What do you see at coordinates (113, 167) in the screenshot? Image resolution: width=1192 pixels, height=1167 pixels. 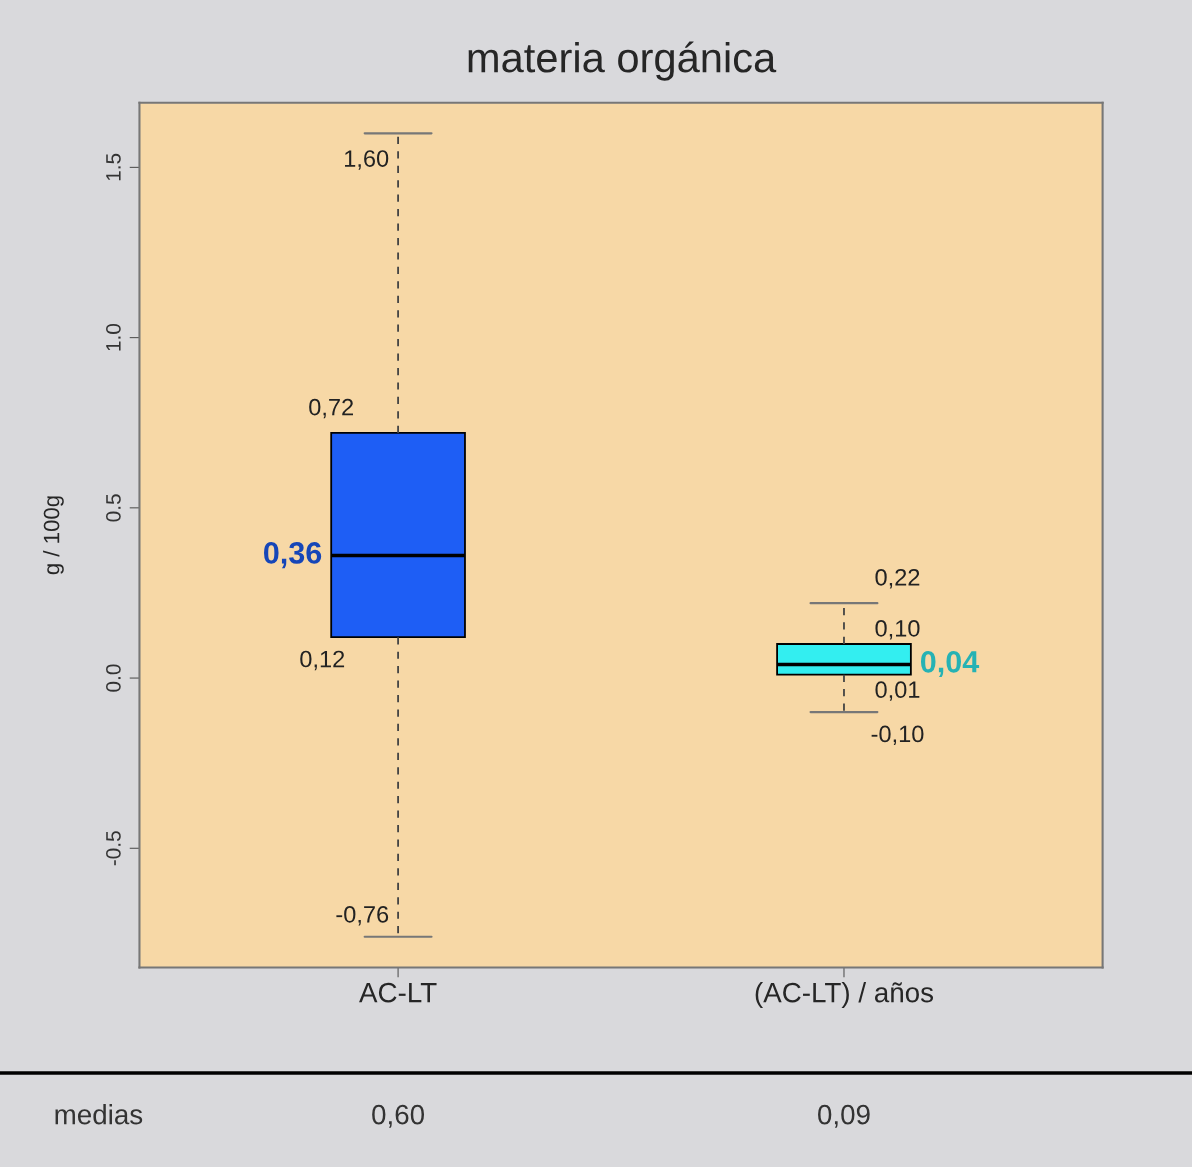 I see `y-tick-label: 1.5` at bounding box center [113, 167].